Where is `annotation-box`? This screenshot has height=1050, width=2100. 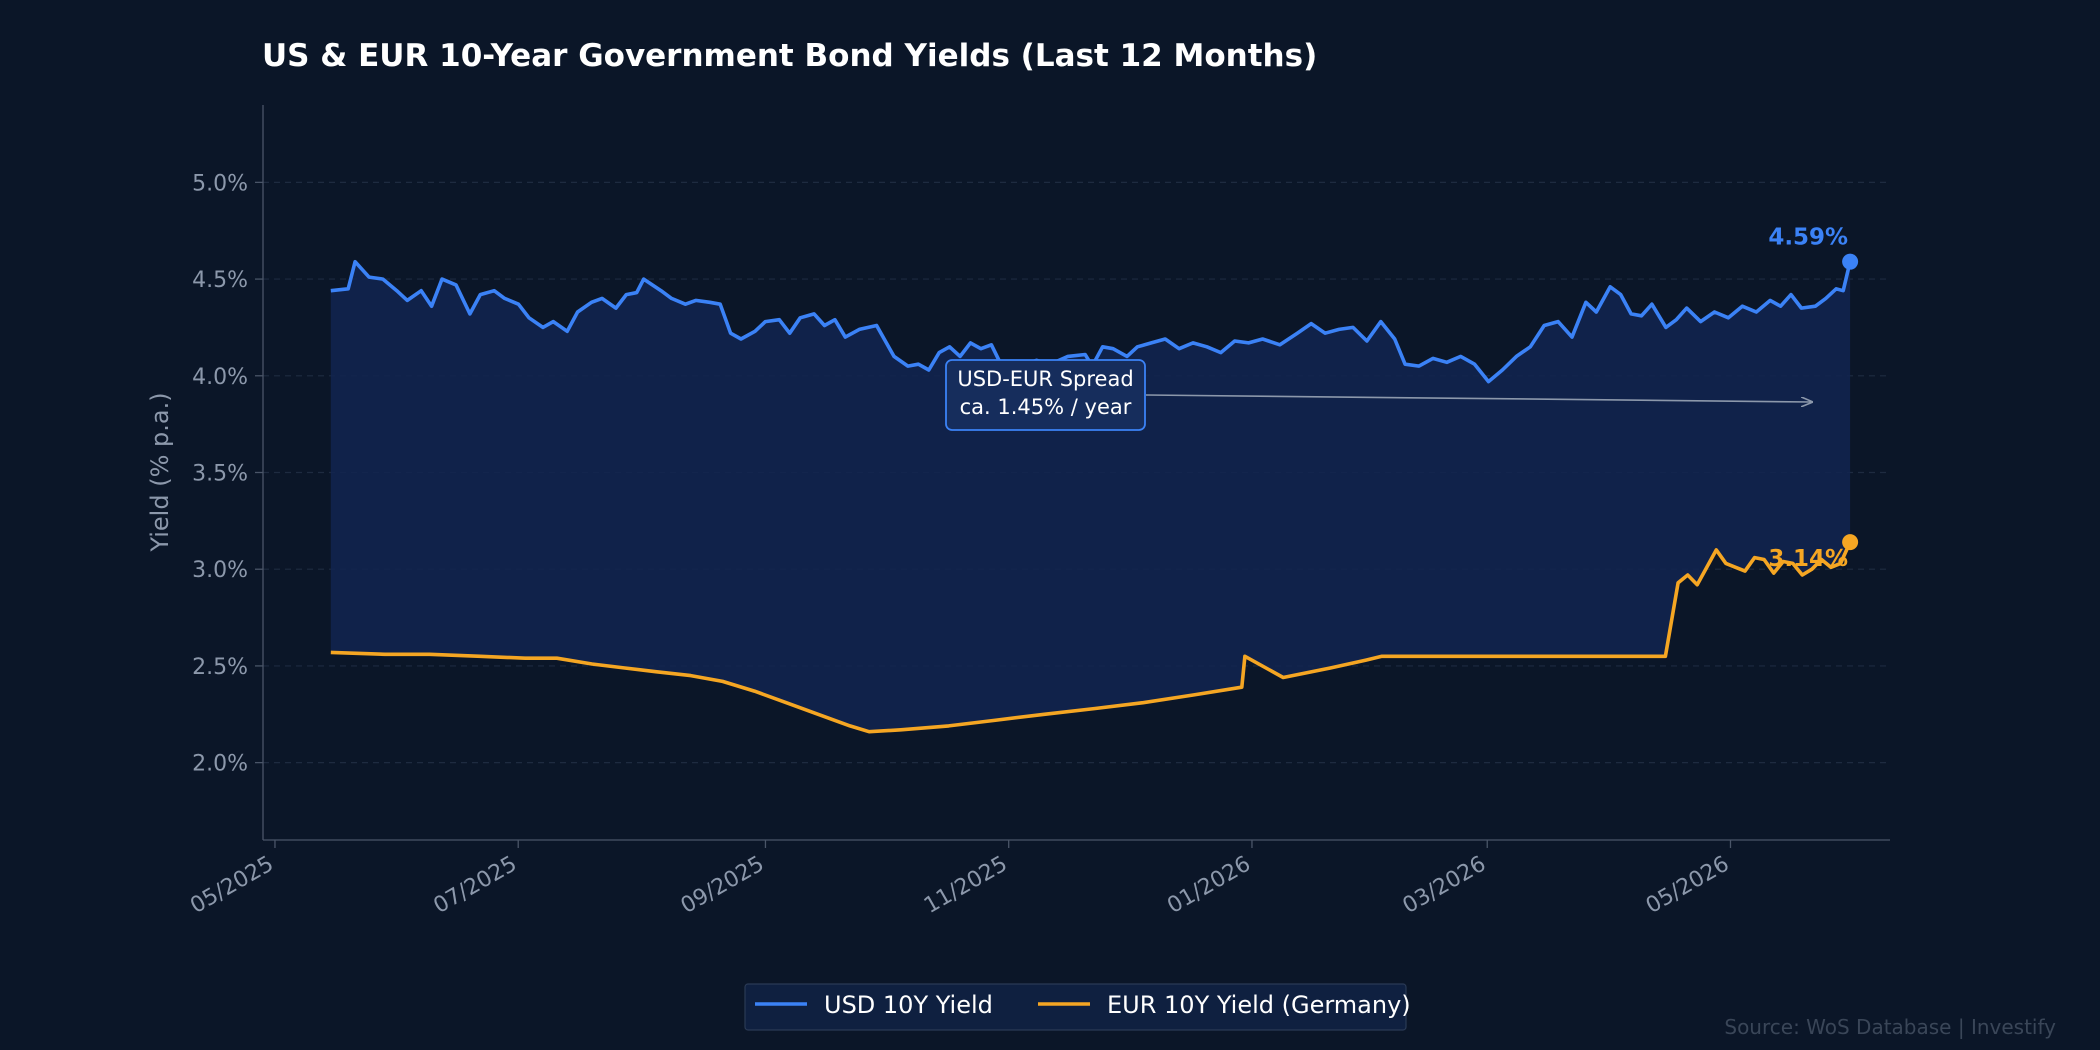
annotation-box is located at coordinates (1045, 395).